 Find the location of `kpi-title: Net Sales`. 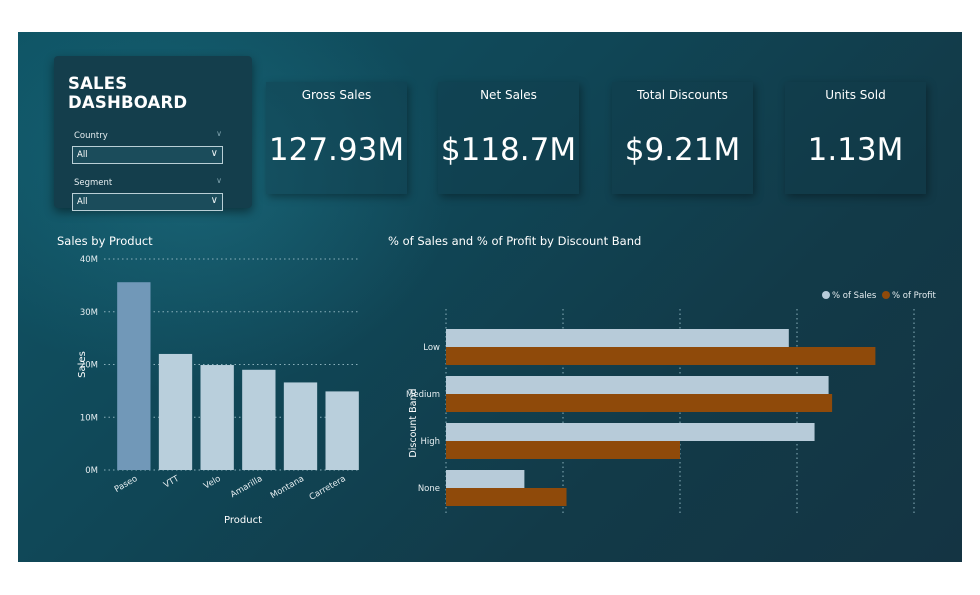

kpi-title: Net Sales is located at coordinates (508, 95).